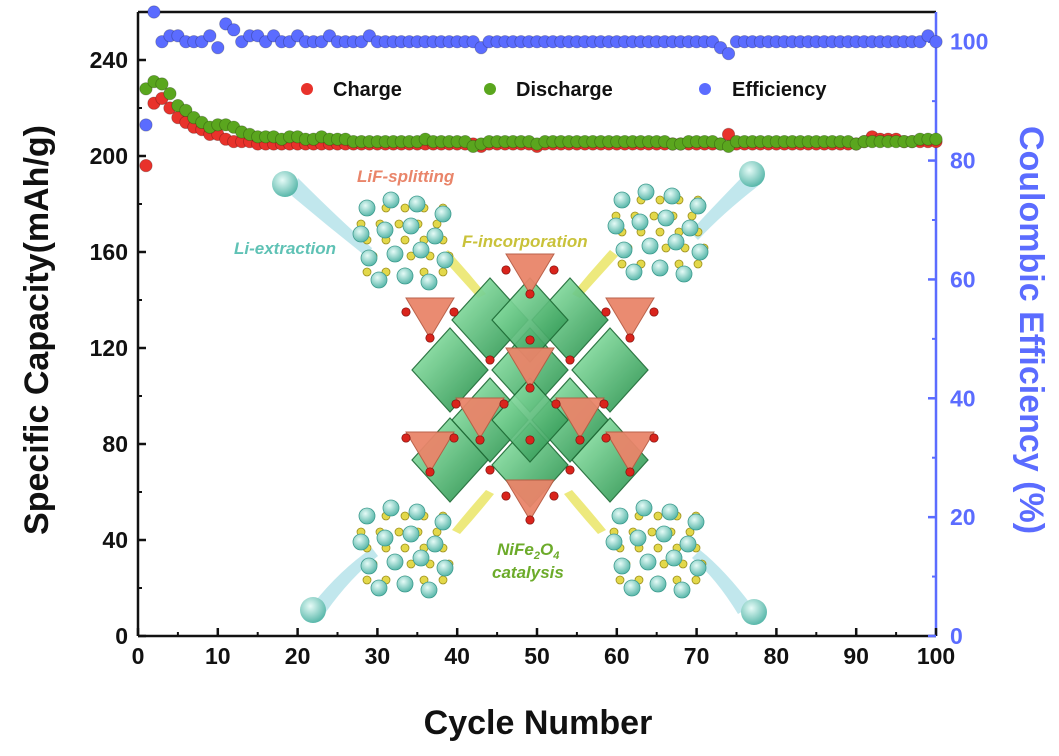 The width and height of the screenshot is (1059, 756). Describe the element at coordinates (658, 233) in the screenshot. I see `cluster-top-right` at that location.